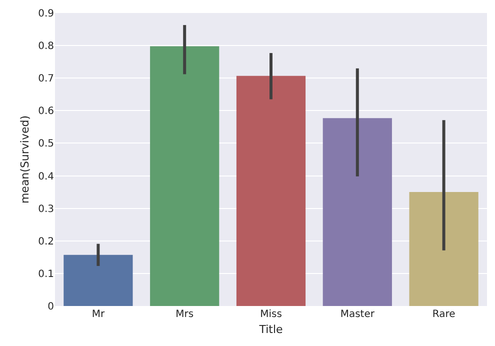 The height and width of the screenshot is (346, 495). I want to click on y-tick-label: 0.5, so click(46, 144).